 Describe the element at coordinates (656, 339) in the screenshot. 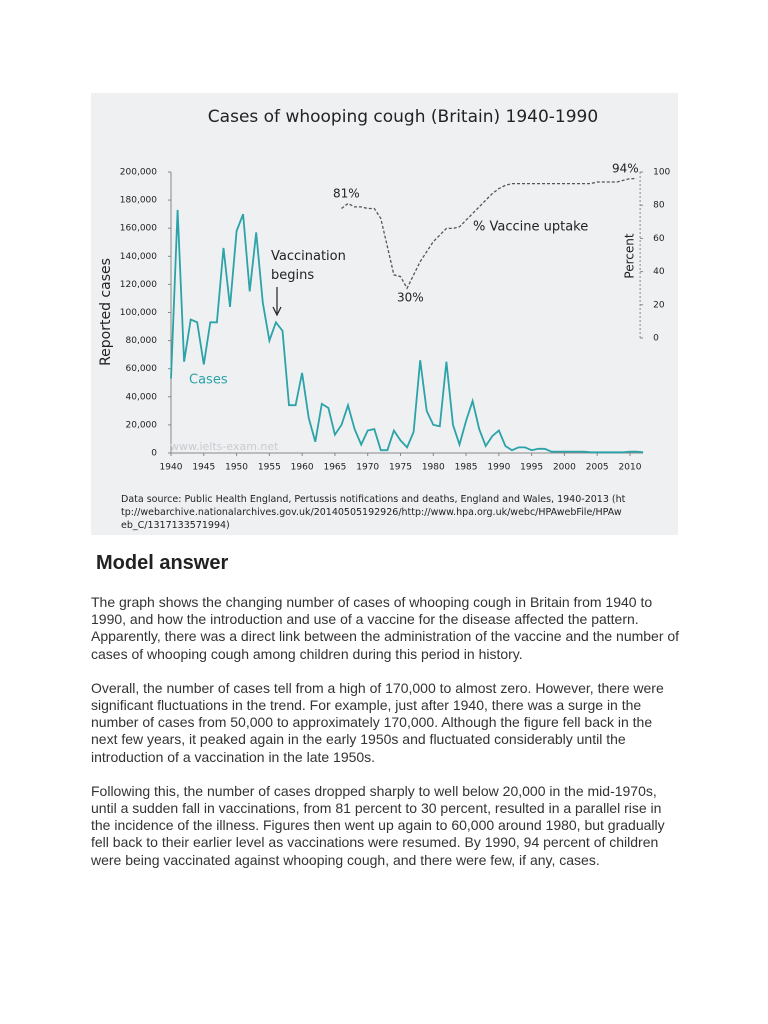

I see `y2-tick-label: 0` at that location.